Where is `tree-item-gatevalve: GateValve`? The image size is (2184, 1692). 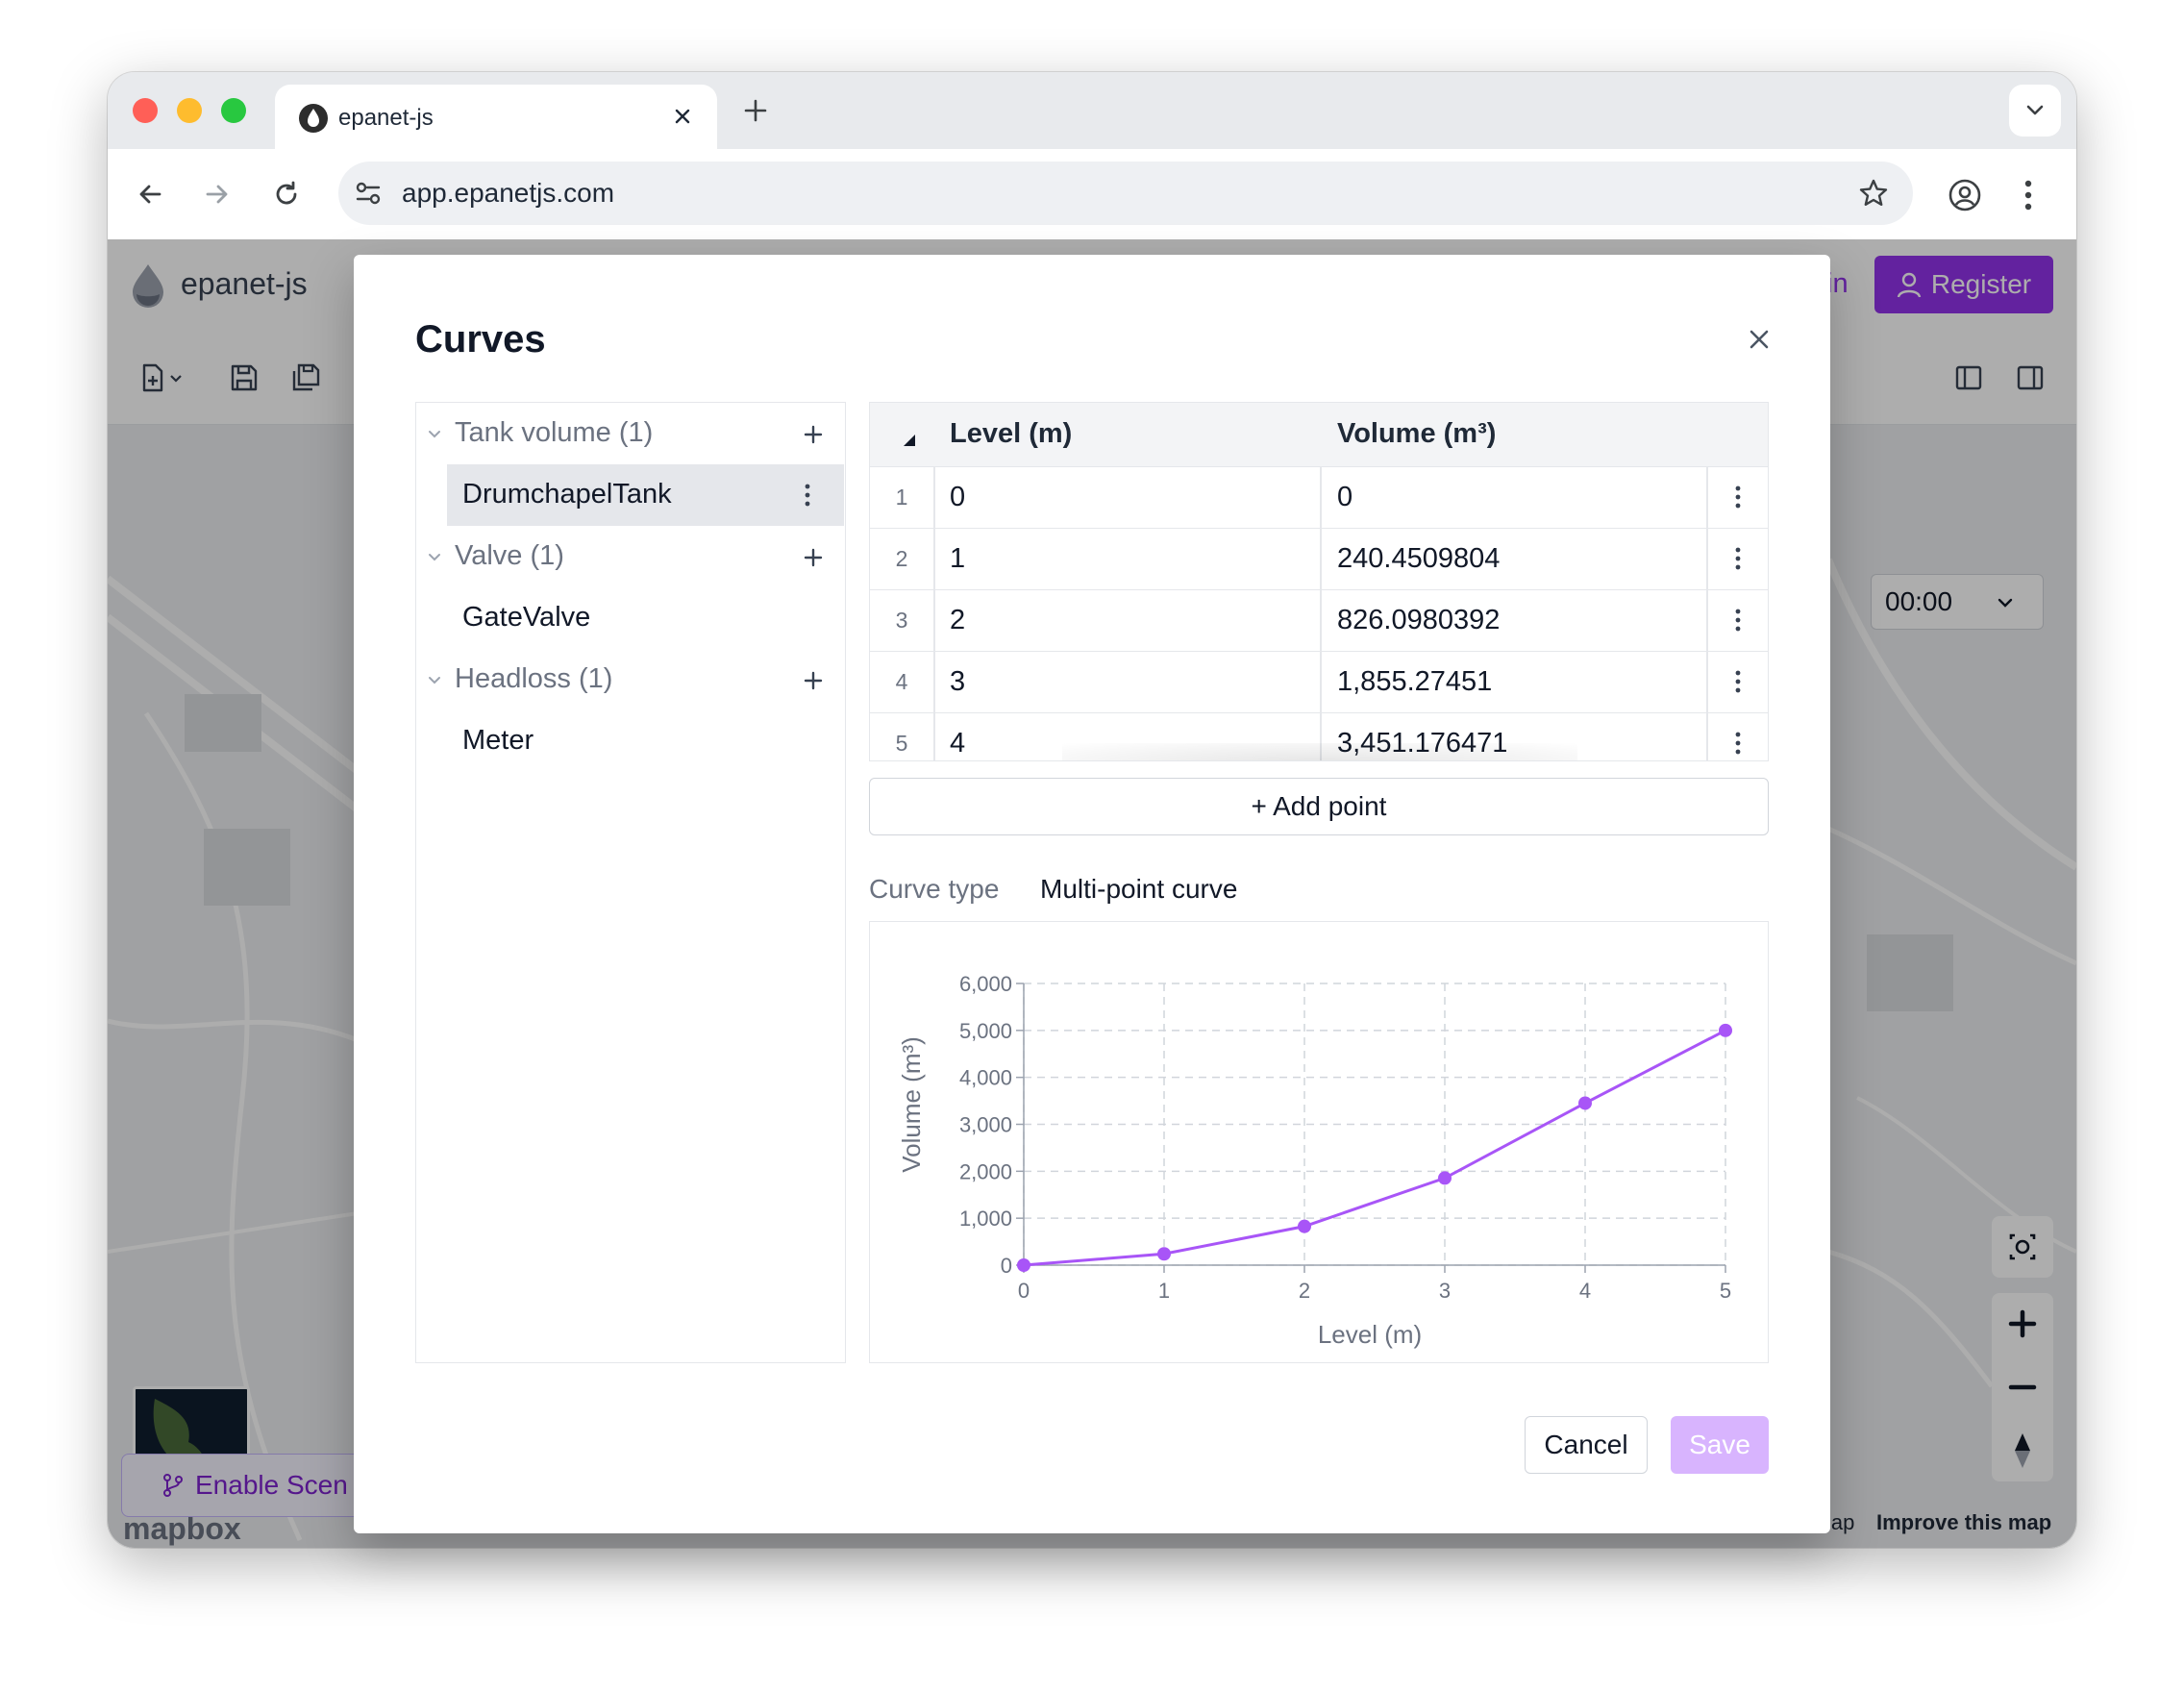 tree-item-gatevalve: GateValve is located at coordinates (646, 618).